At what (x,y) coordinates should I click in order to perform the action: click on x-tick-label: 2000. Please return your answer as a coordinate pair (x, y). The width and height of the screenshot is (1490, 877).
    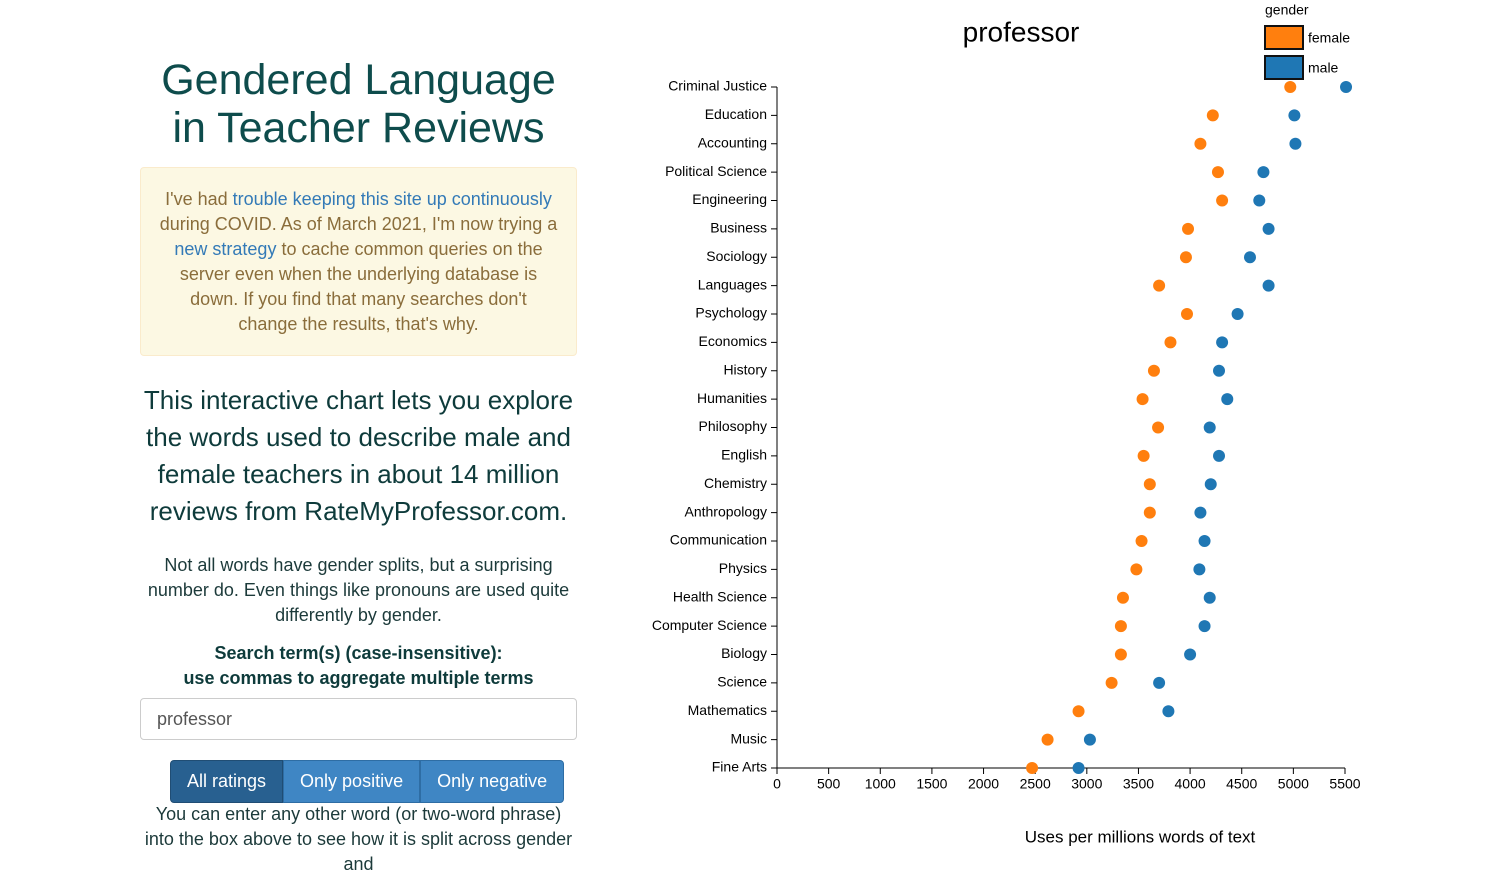
    Looking at the image, I should click on (983, 784).